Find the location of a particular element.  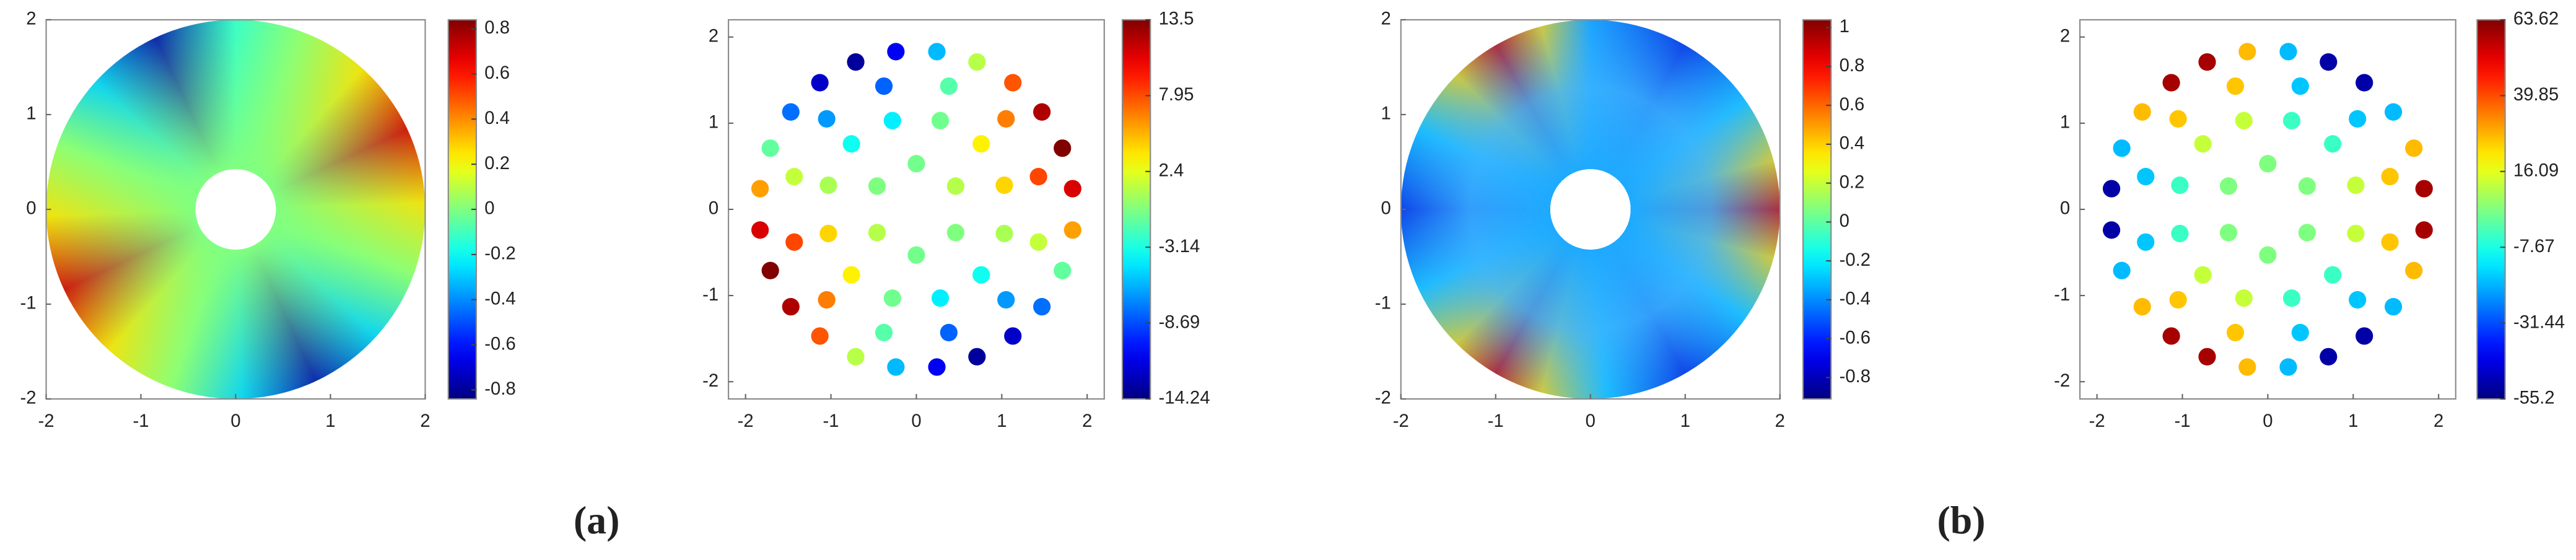

field is located at coordinates (236, 209).